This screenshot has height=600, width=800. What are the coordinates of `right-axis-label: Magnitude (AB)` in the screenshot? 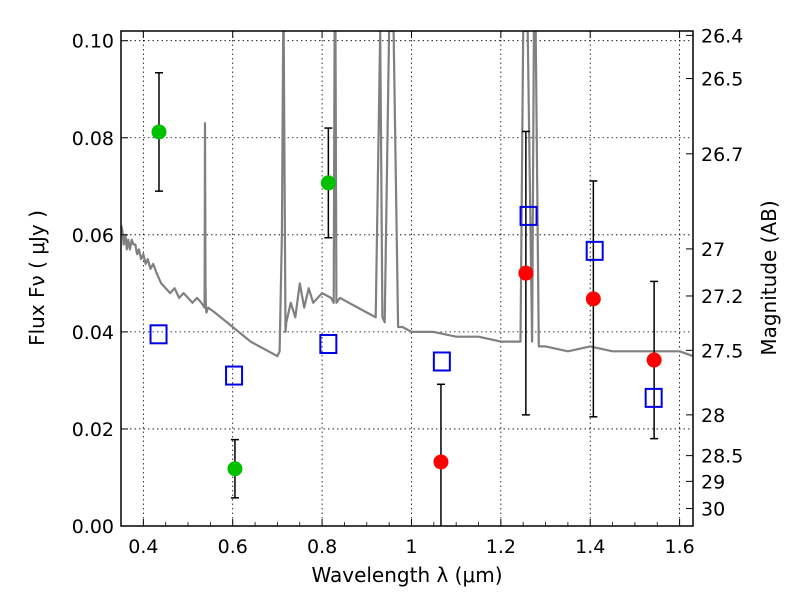 It's located at (769, 277).